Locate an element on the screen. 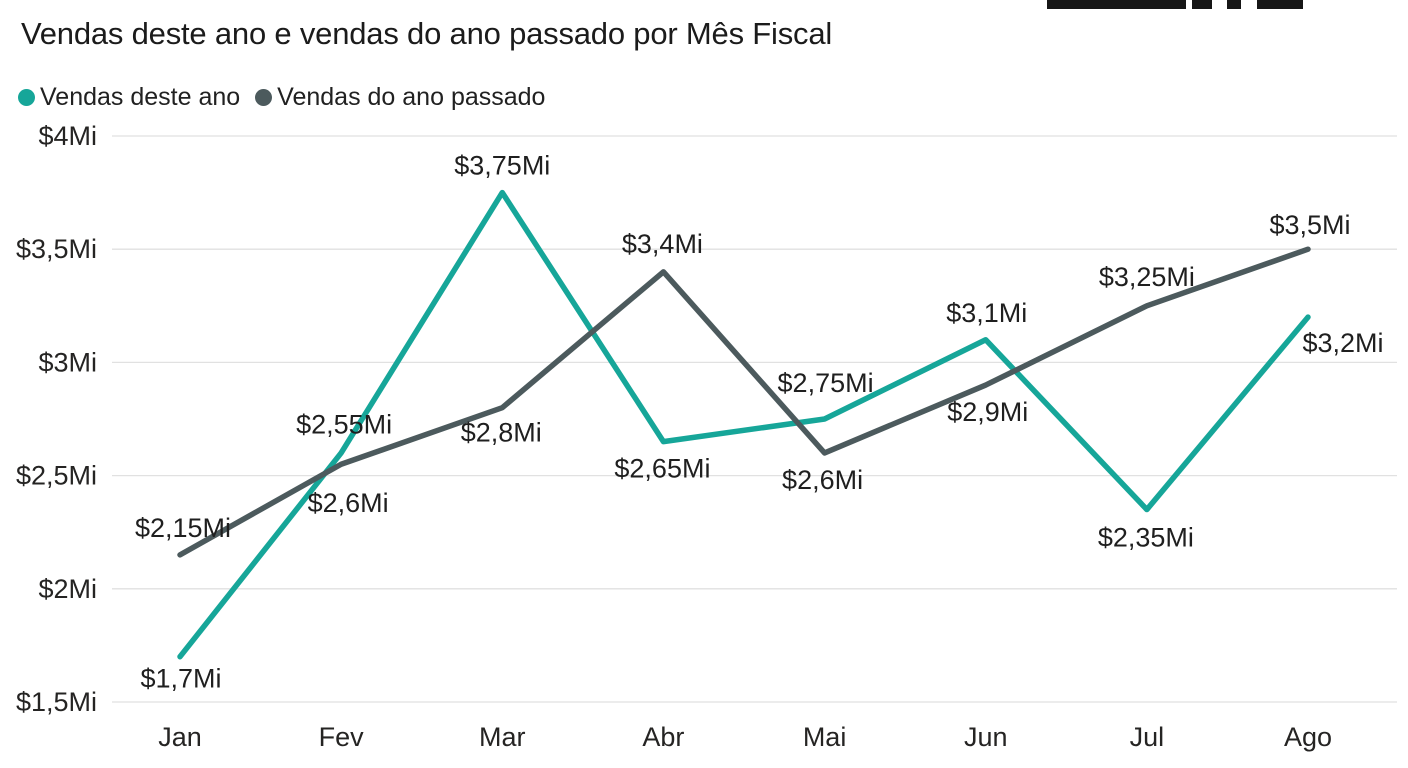 The height and width of the screenshot is (768, 1408). y-axis-tick-label: $3Mi is located at coordinates (67, 362).